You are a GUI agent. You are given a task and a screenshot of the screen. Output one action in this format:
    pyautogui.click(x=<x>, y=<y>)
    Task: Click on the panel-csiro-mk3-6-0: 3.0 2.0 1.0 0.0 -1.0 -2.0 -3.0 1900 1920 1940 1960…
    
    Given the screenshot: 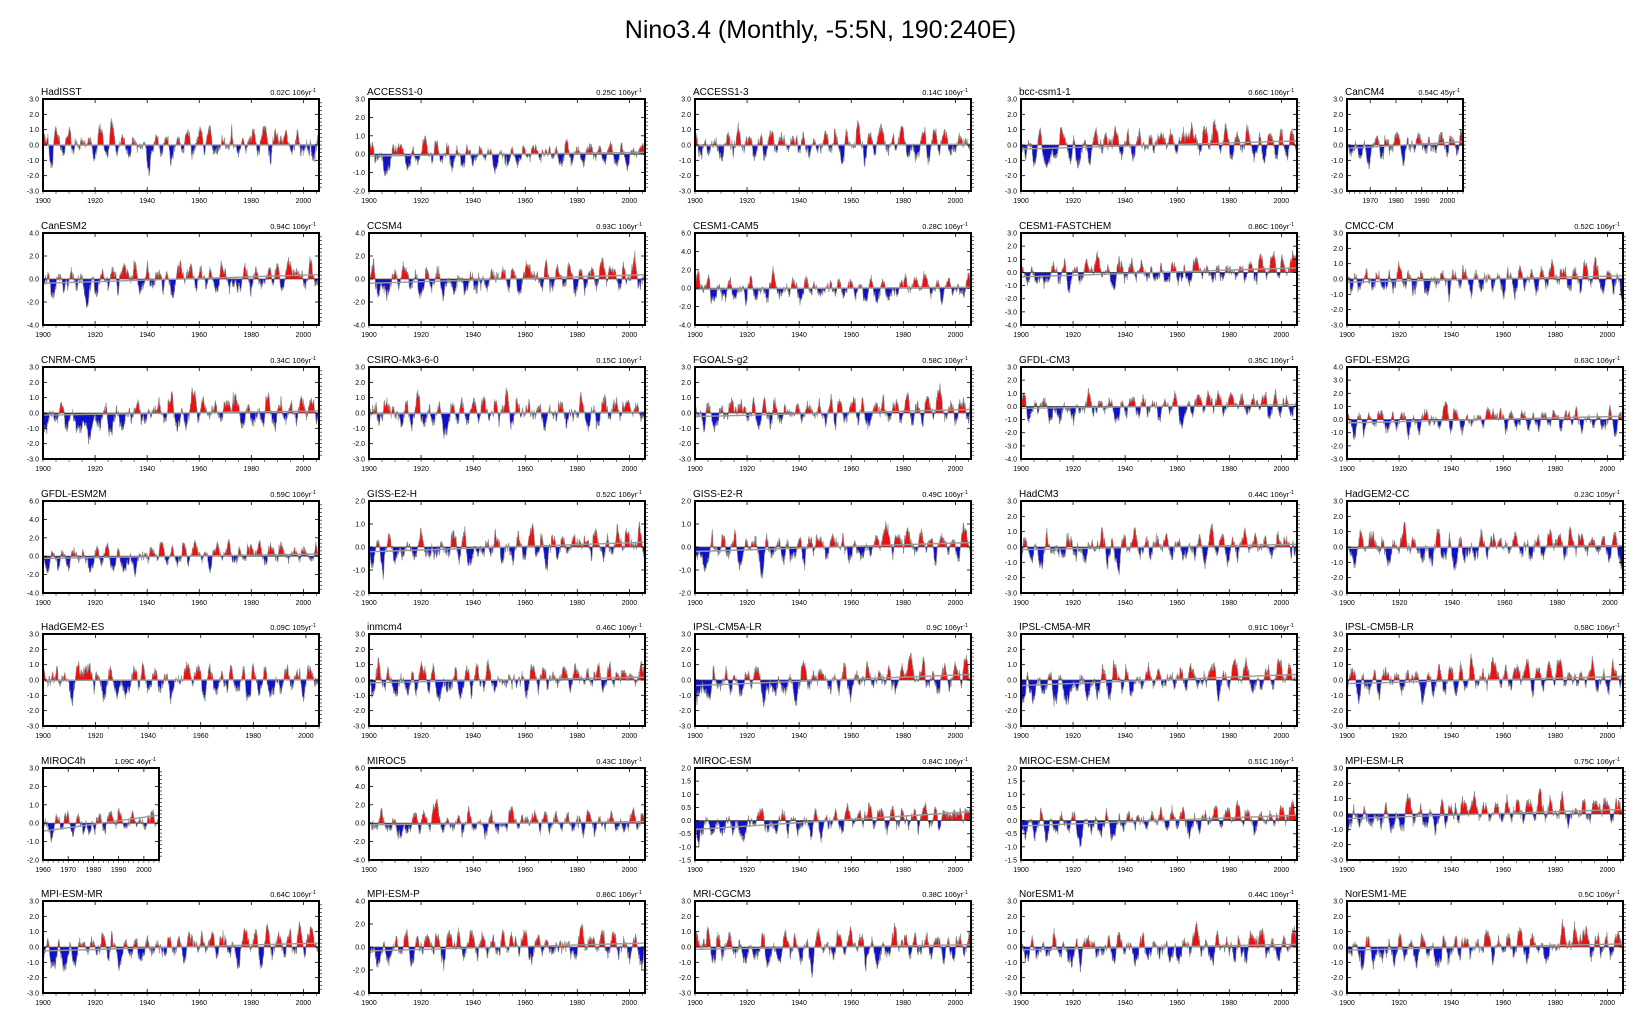 What is the action you would take?
    pyautogui.click(x=500, y=414)
    